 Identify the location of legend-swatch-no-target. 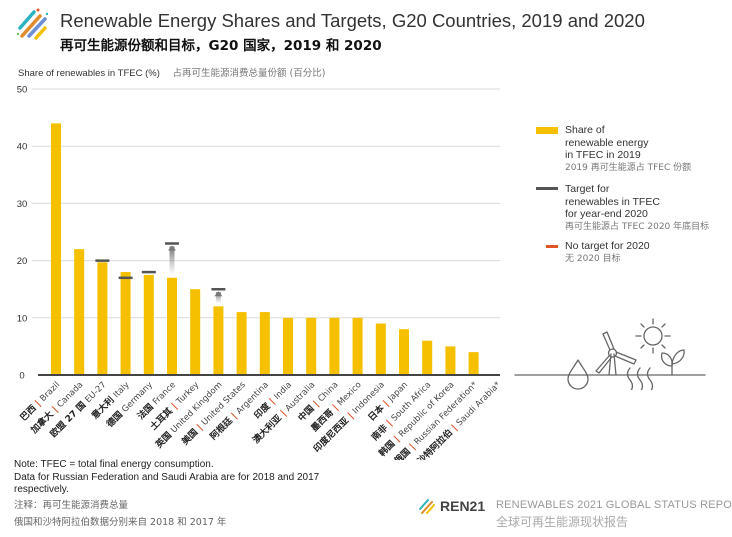
(552, 246).